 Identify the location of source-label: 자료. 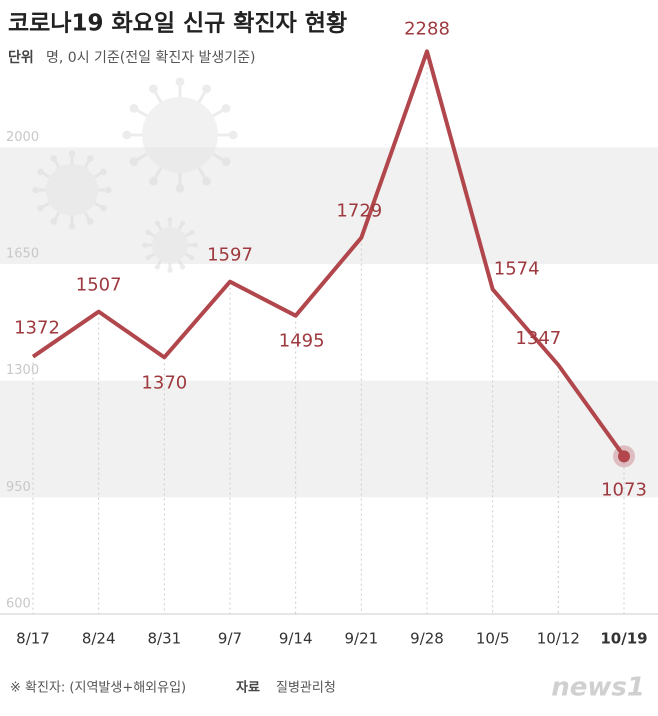
(248, 688).